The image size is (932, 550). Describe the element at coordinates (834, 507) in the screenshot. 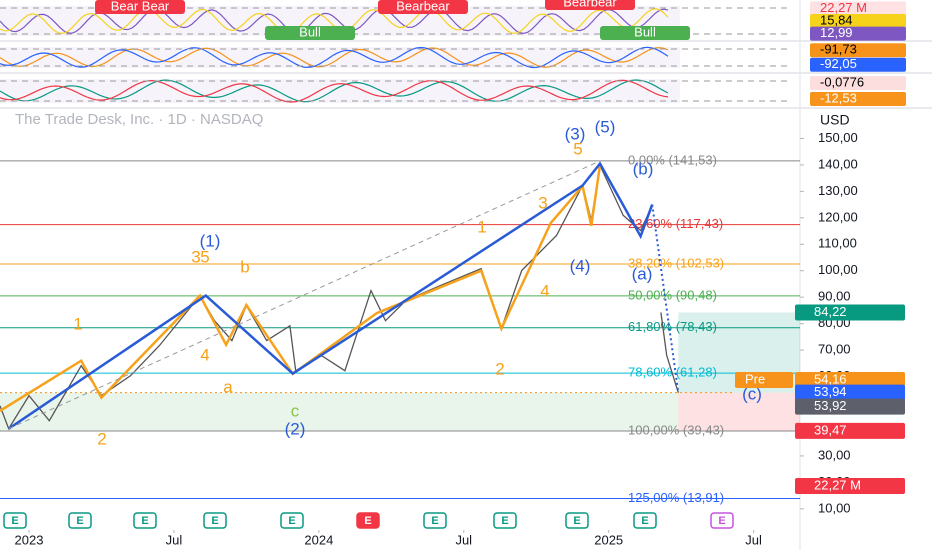

I see `y-tick-label: 10,00` at that location.